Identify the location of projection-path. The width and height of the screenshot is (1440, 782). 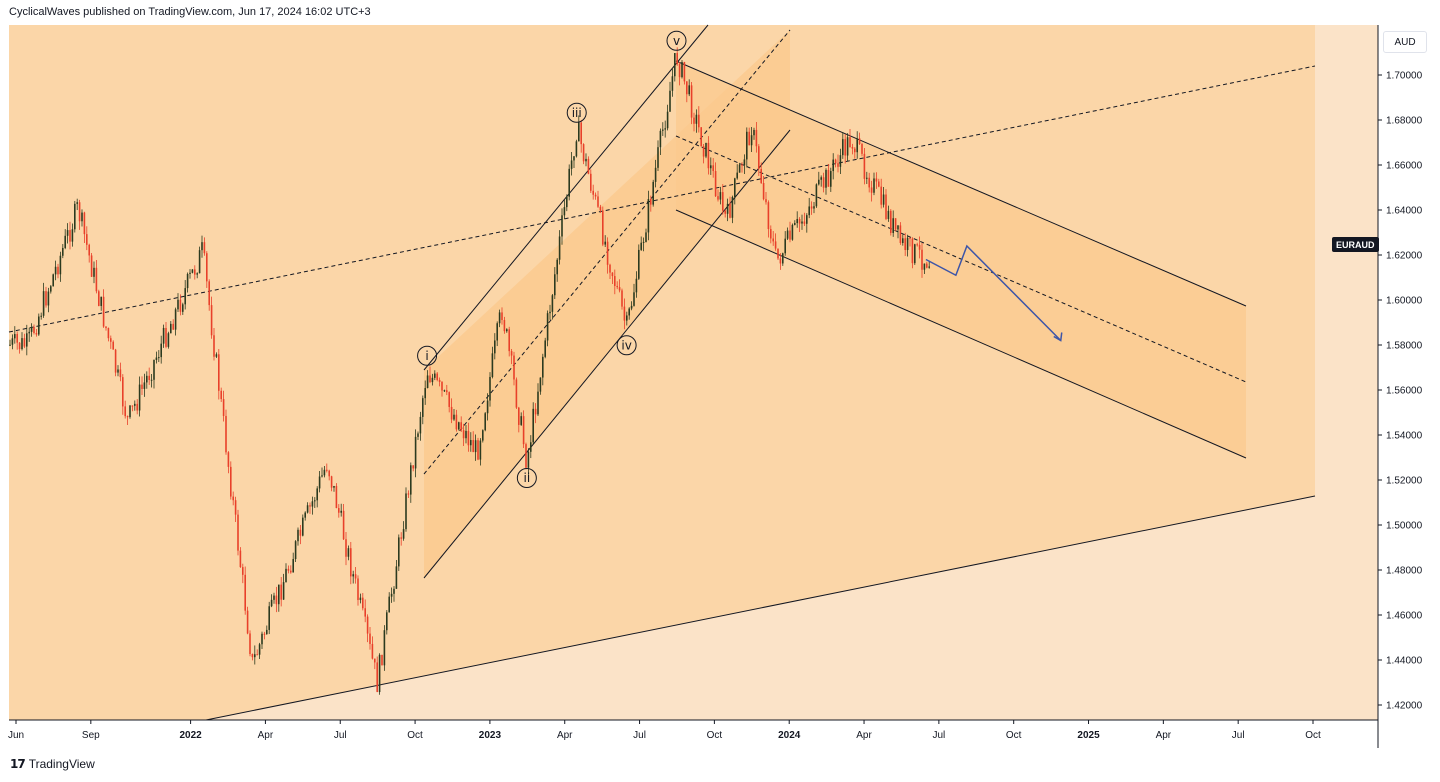
(993, 293).